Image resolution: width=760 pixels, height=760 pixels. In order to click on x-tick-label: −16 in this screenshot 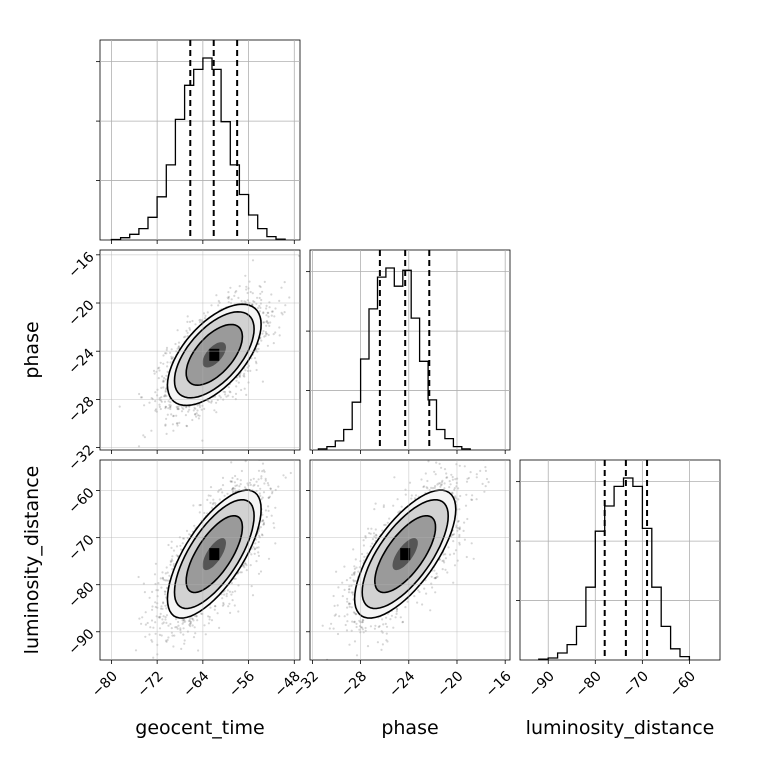, I will do `click(499, 684)`.